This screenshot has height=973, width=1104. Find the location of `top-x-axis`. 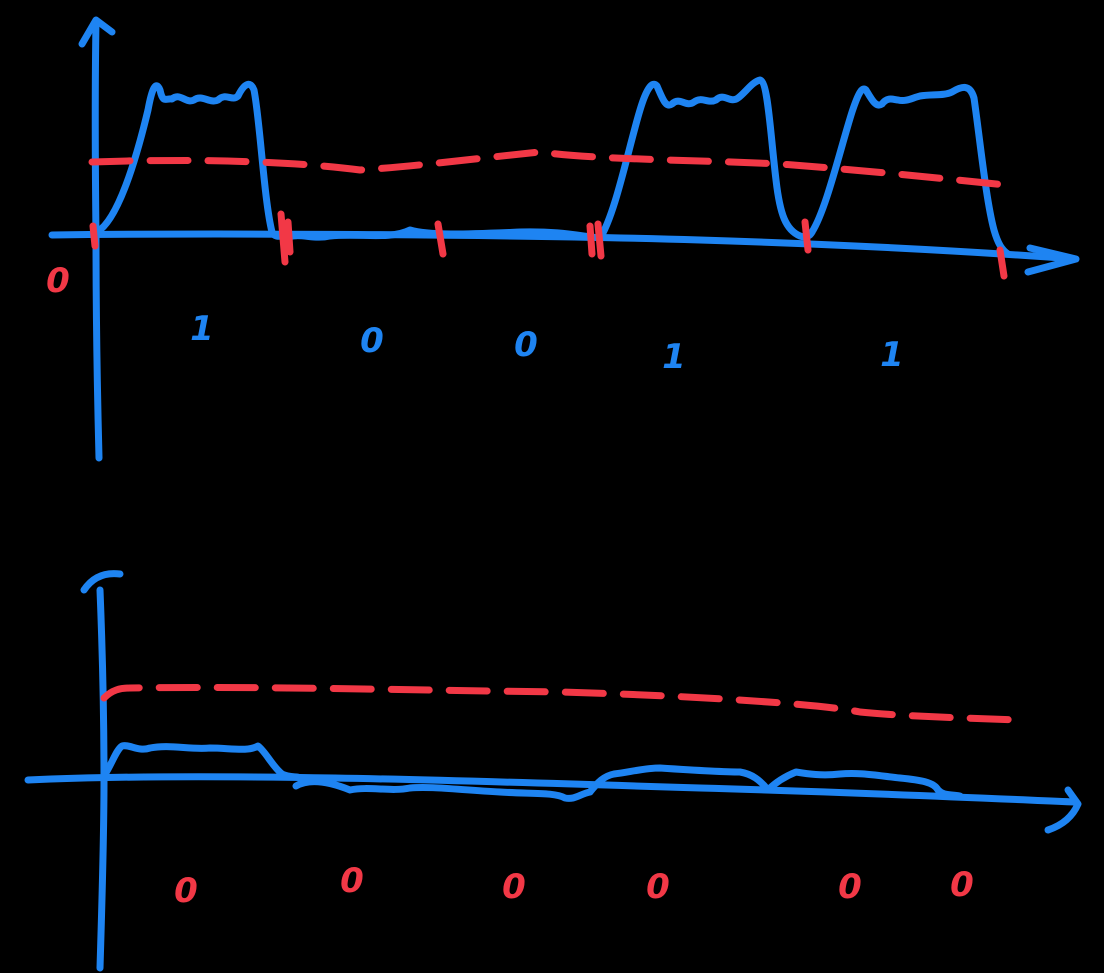

top-x-axis is located at coordinates (563, 246).